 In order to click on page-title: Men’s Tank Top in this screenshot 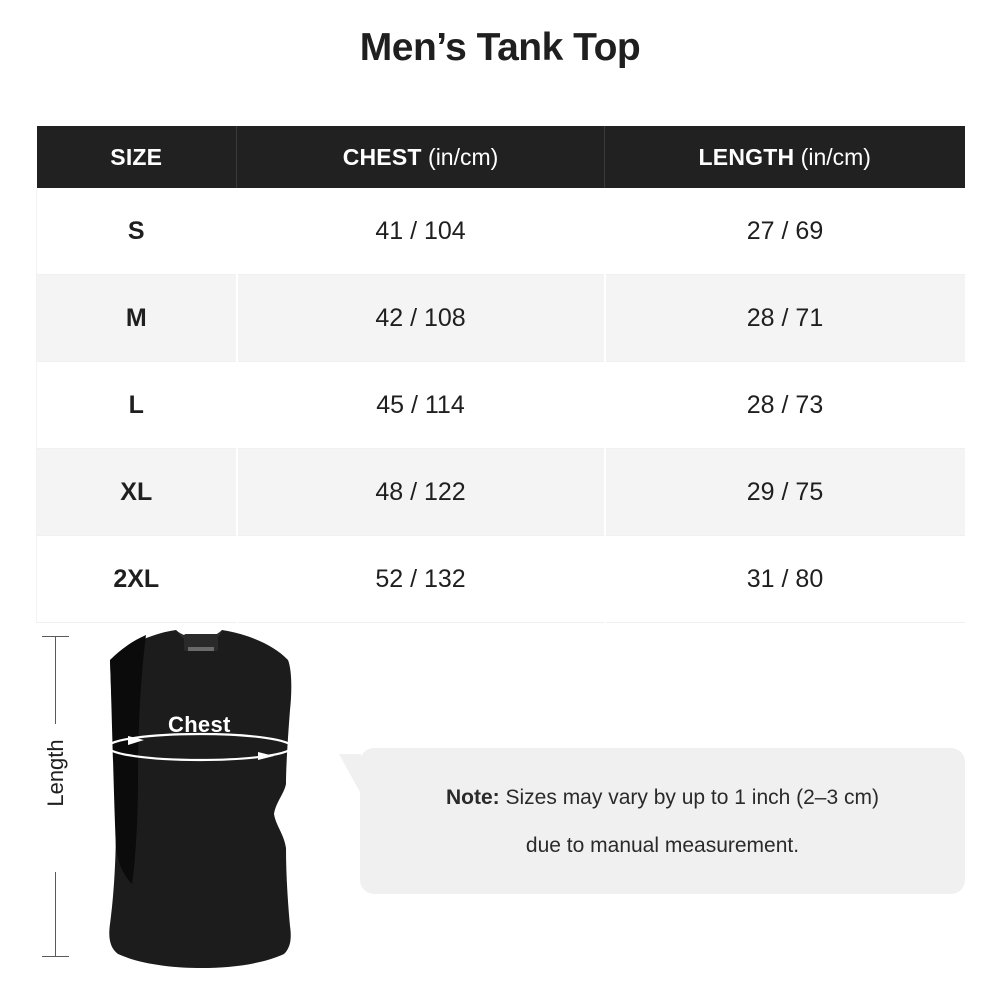, I will do `click(500, 47)`.